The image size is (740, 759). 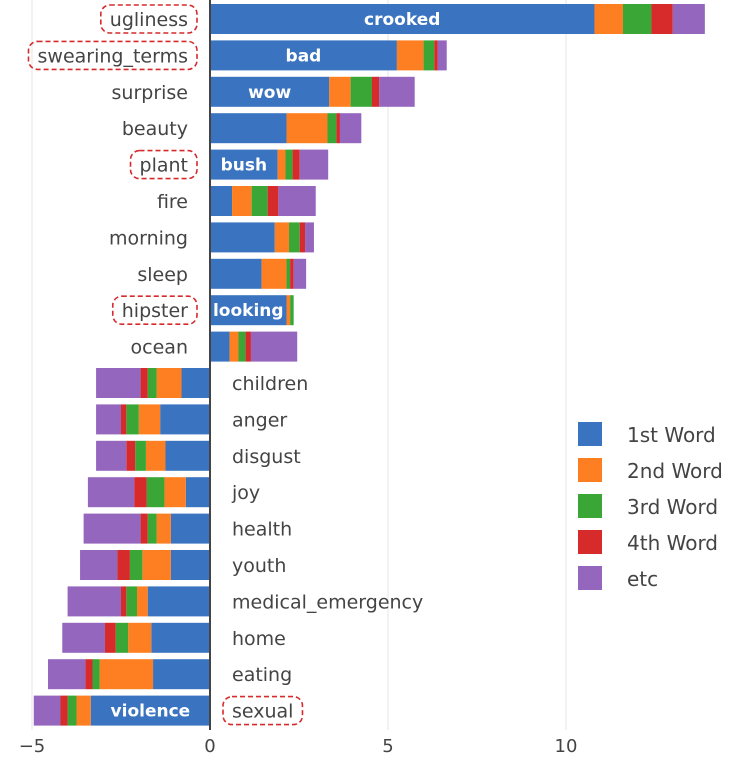 What do you see at coordinates (83, 637) in the screenshot?
I see `bar-home-etc` at bounding box center [83, 637].